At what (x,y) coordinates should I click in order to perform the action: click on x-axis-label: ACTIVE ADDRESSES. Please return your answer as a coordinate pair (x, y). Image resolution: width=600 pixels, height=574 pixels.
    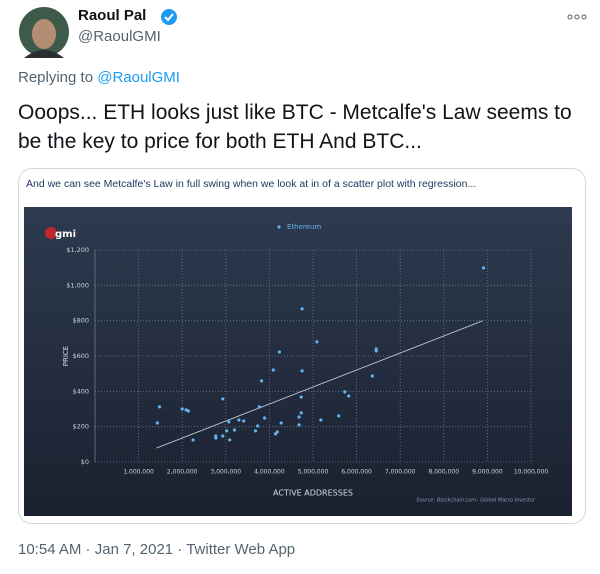
    Looking at the image, I should click on (313, 493).